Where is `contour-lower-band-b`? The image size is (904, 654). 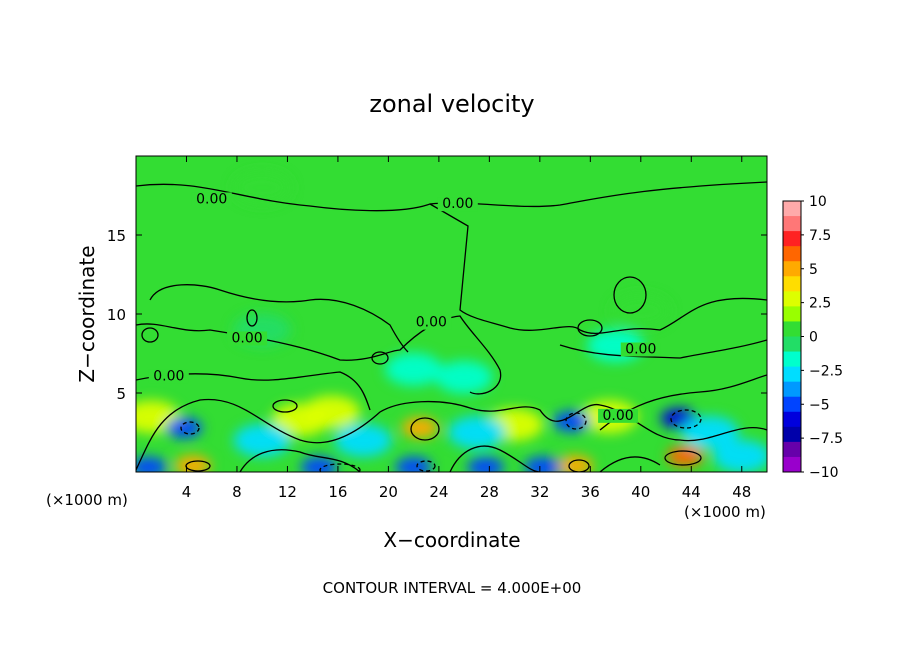 contour-lower-band-b is located at coordinates (300, 460).